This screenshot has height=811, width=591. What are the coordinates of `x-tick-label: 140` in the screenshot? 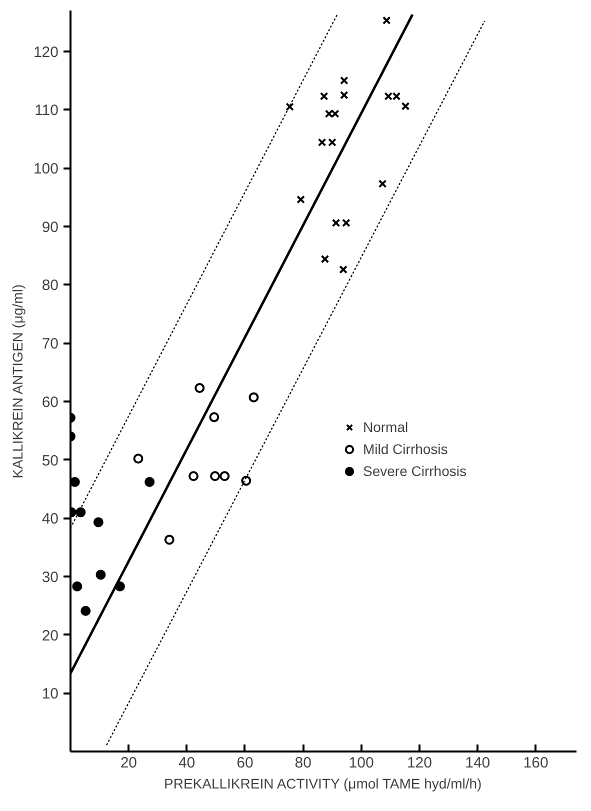 It's located at (477, 763).